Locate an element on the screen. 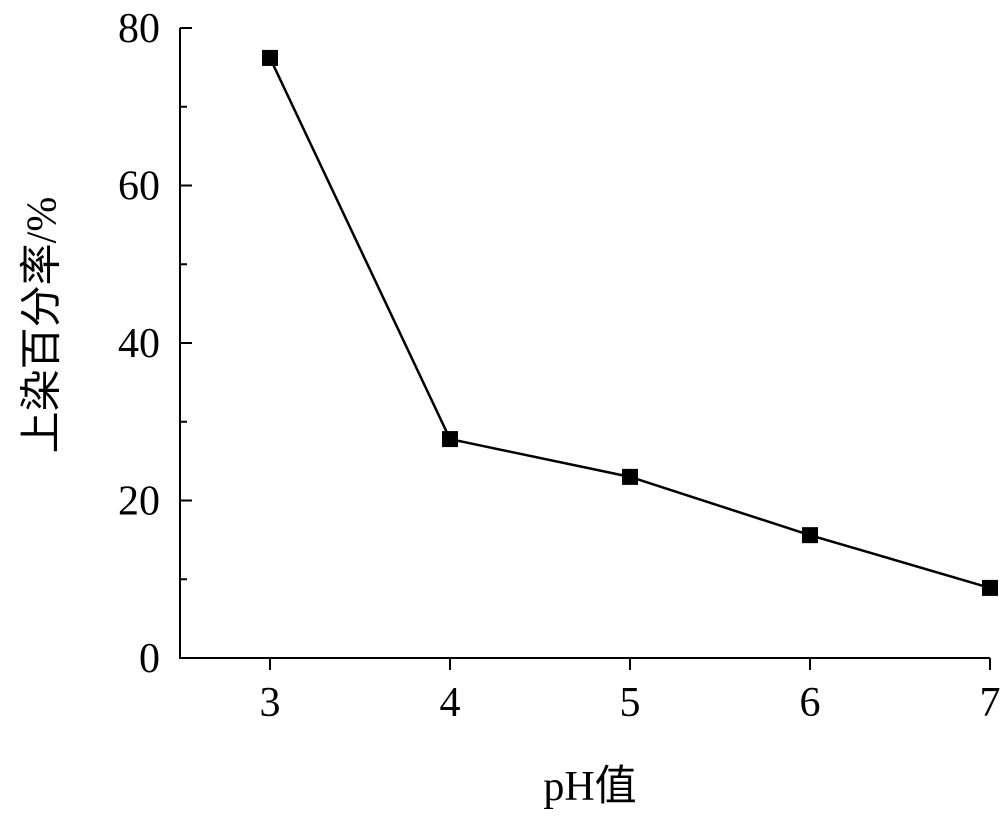 This screenshot has width=1000, height=828. x-tick-label: 7 is located at coordinates (990, 703).